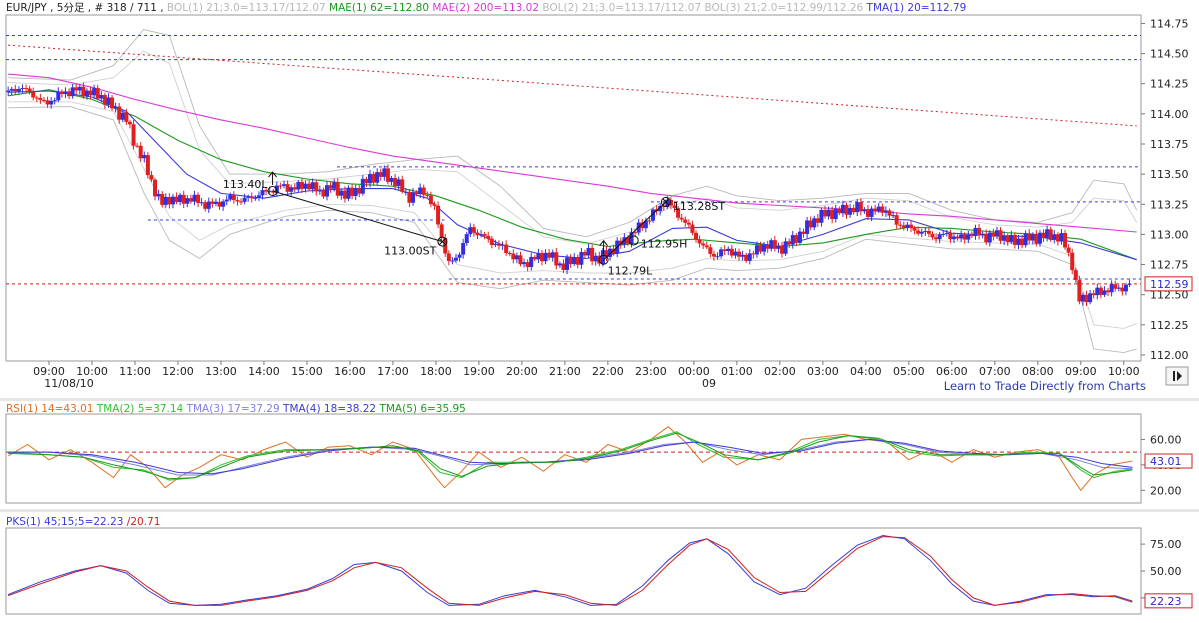 This screenshot has width=1199, height=623. Describe the element at coordinates (565, 371) in the screenshot. I see `x-tick-label: 21:00` at that location.